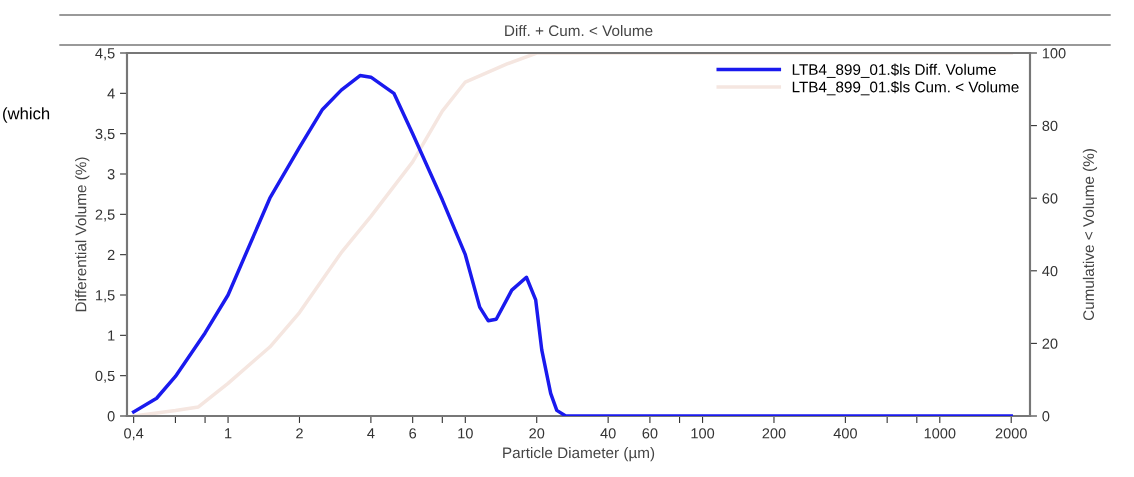 The height and width of the screenshot is (477, 1134). Describe the element at coordinates (845, 433) in the screenshot. I see `x-tick-label: 400` at that location.